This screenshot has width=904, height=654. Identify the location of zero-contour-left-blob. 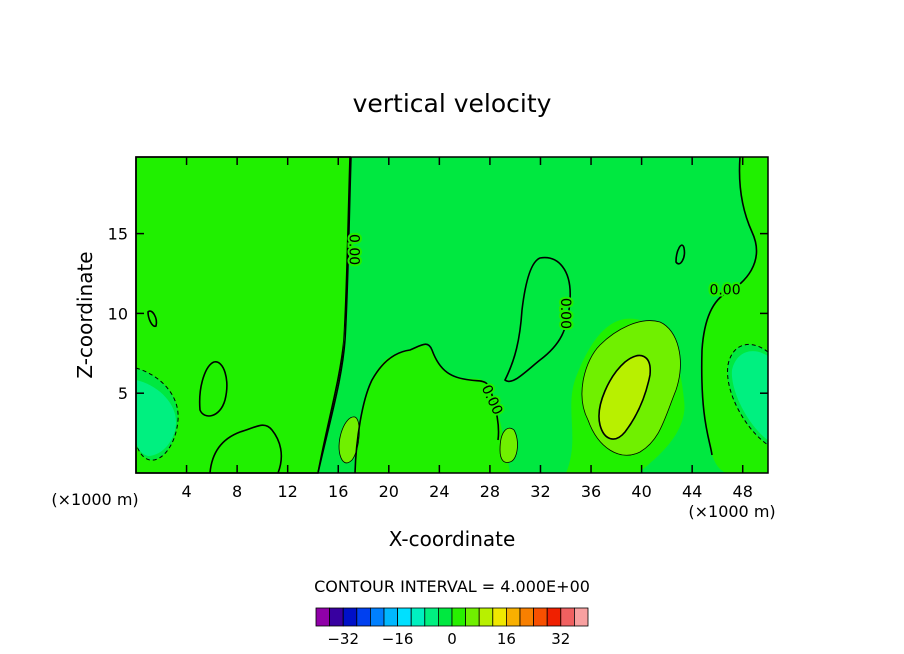
(213, 389).